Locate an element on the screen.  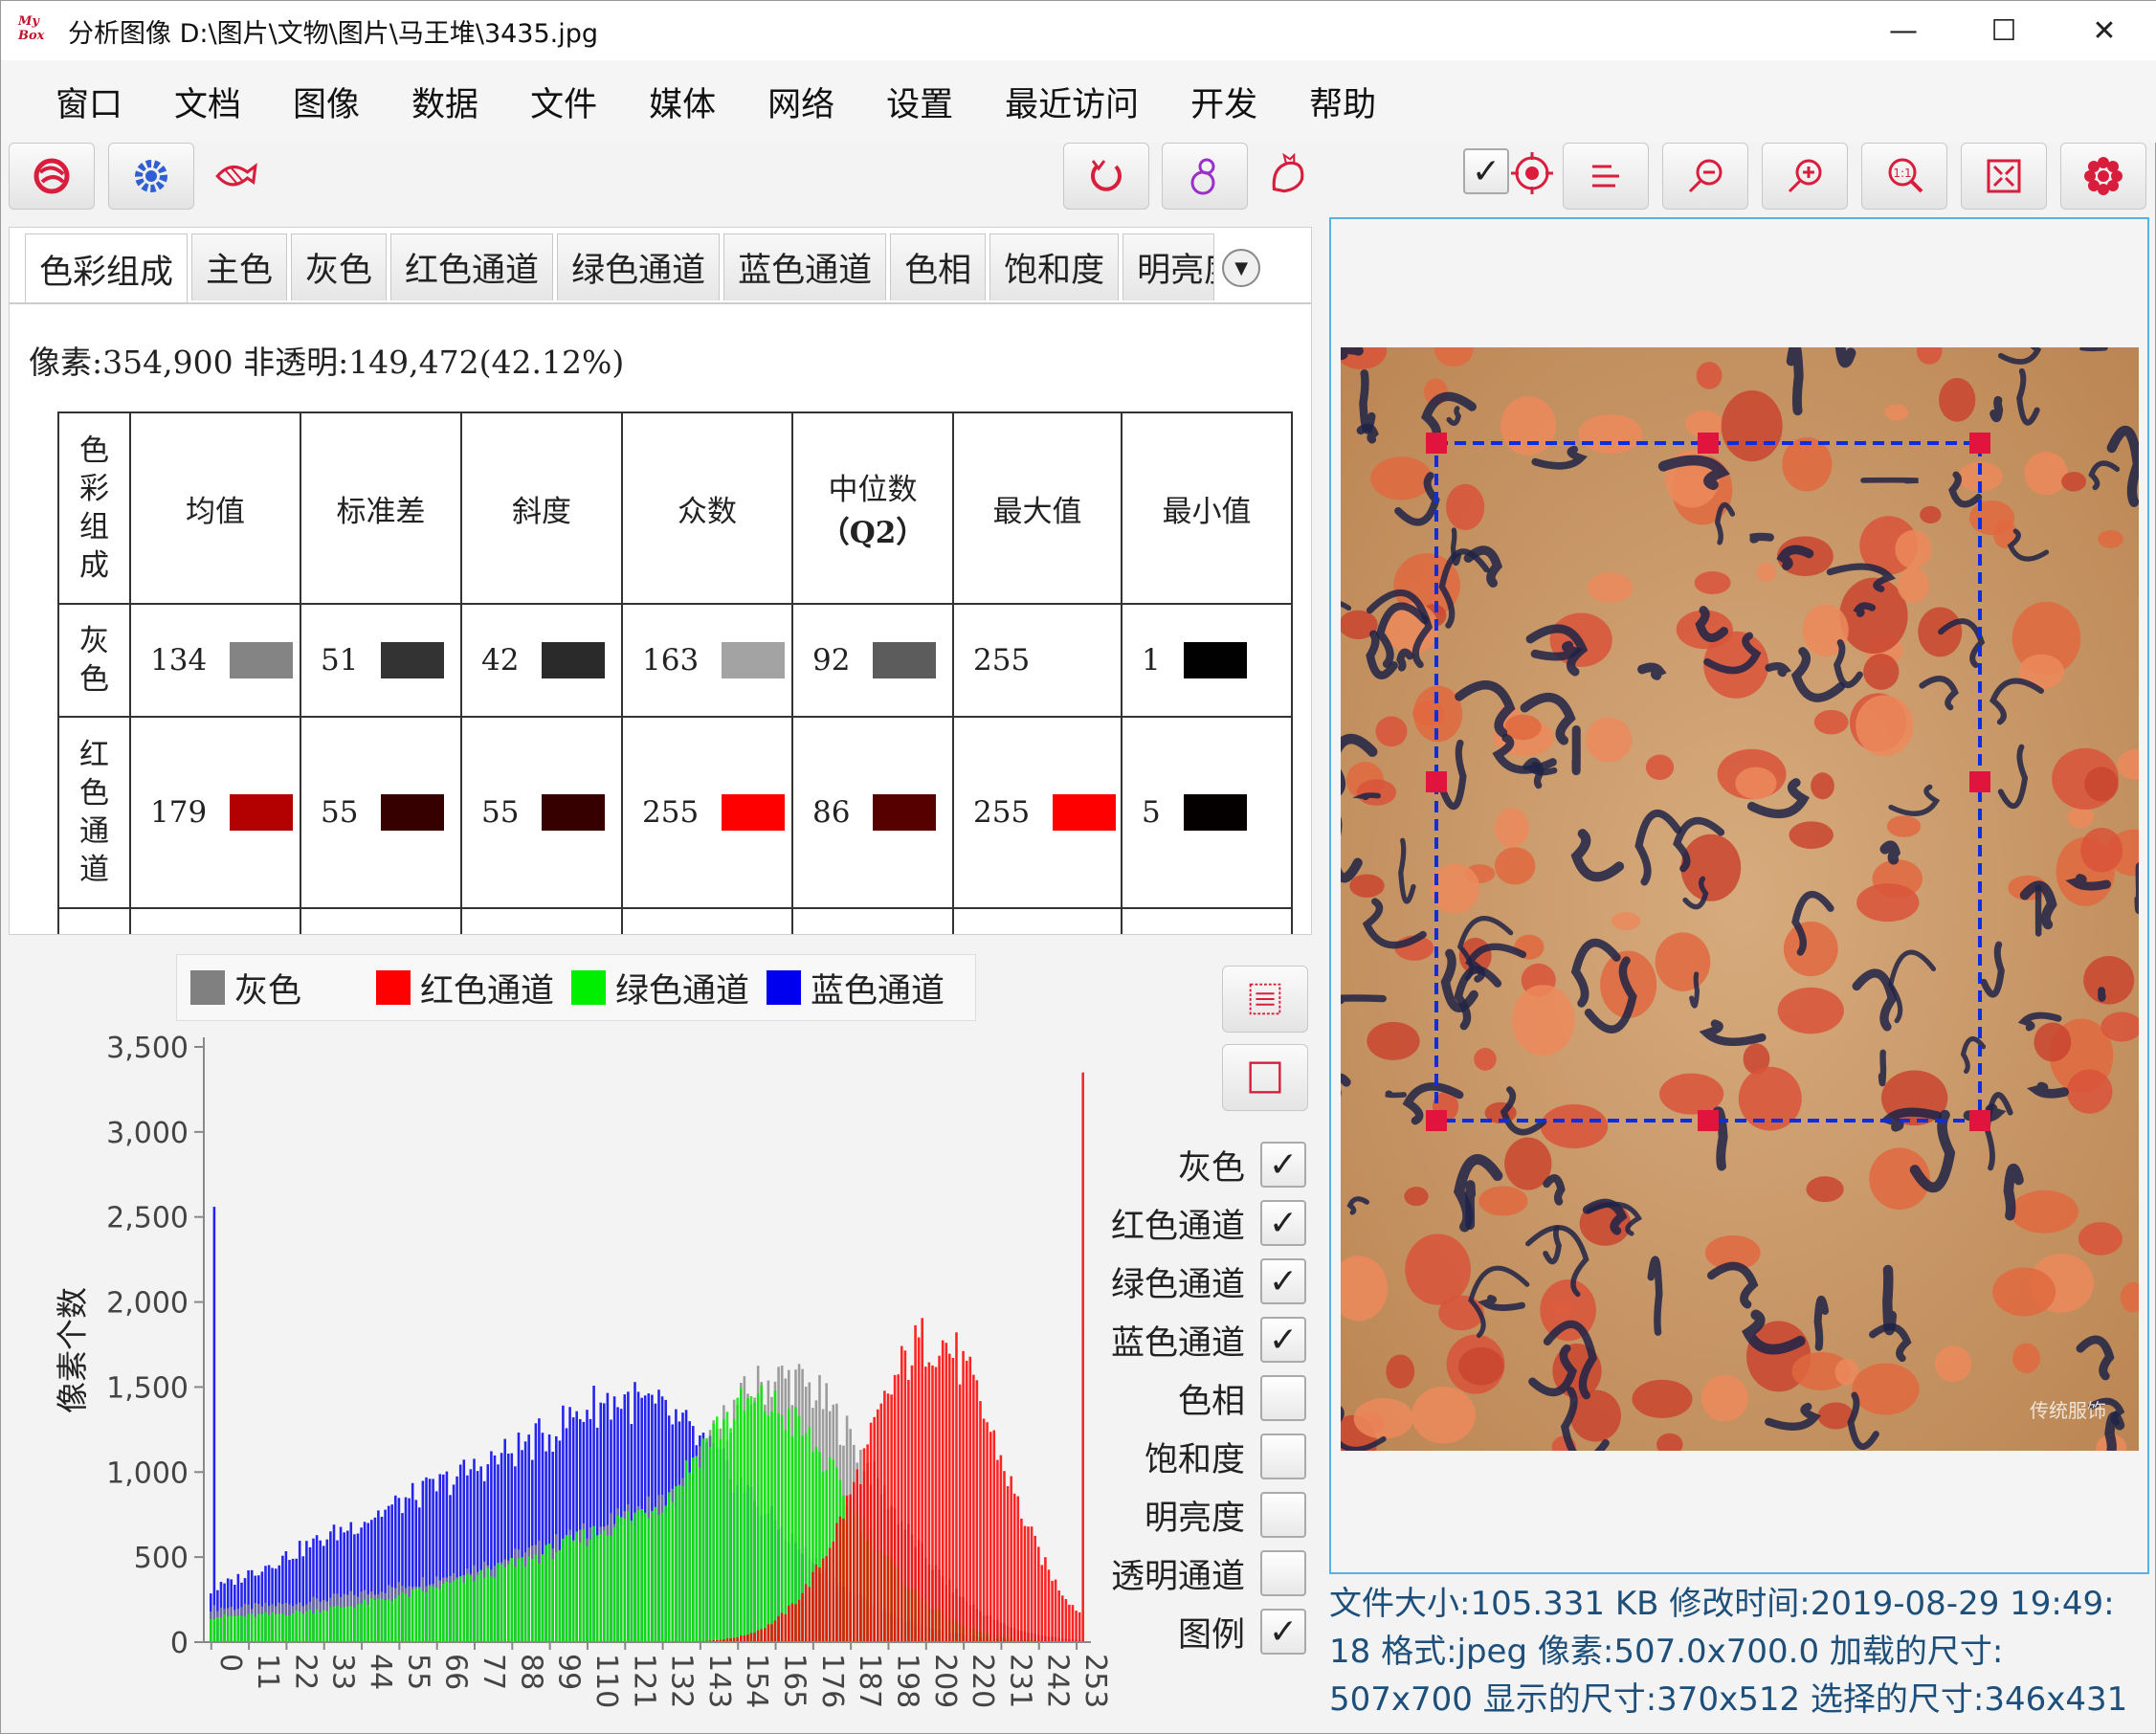
tabs-overflow-button: ▼ is located at coordinates (1241, 268).